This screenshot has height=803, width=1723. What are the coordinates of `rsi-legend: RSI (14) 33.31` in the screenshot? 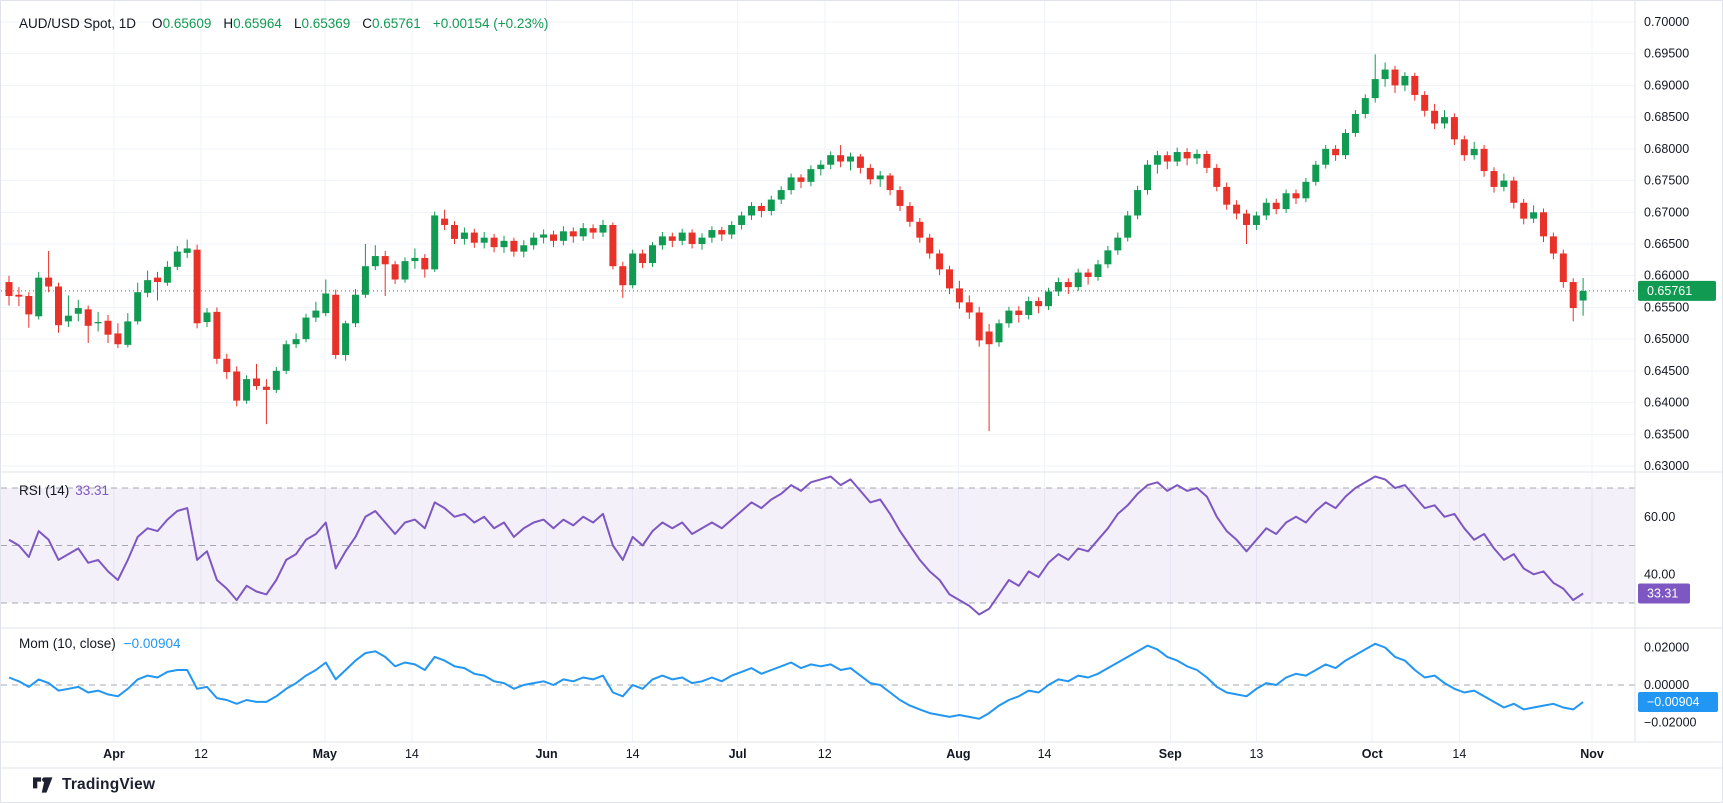 It's located at (64, 491).